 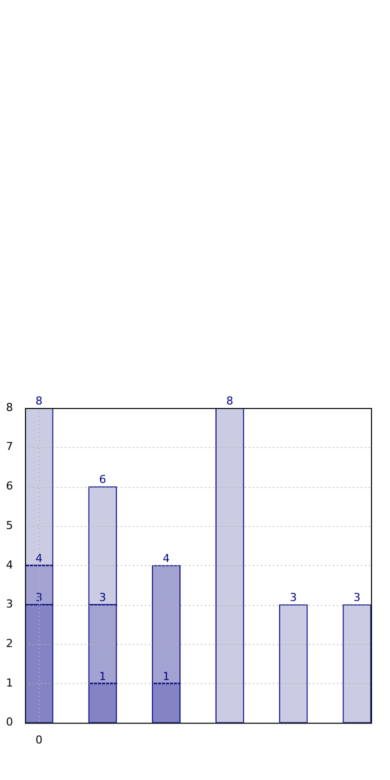 I want to click on y-tick-label: 6, so click(x=9, y=486).